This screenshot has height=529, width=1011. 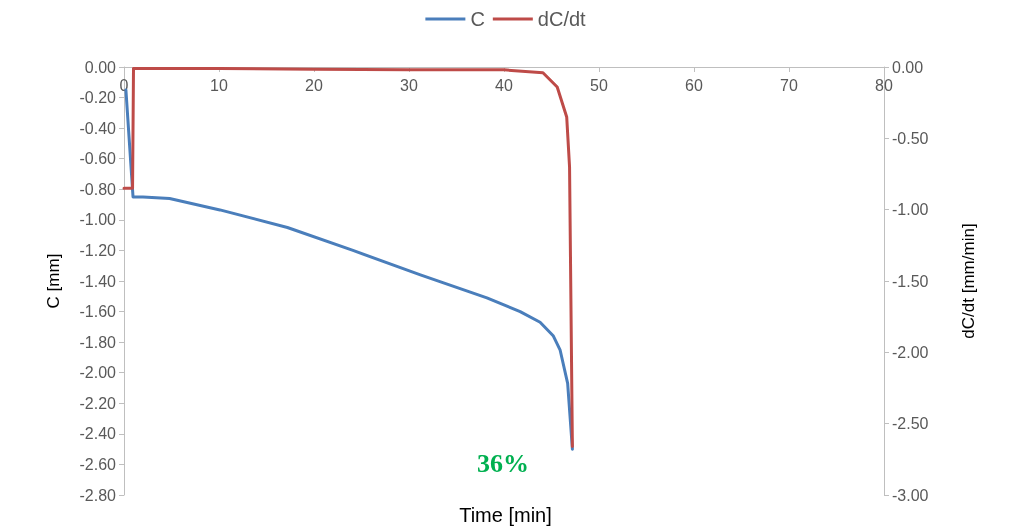 I want to click on legend-label: dC/dt, so click(x=562, y=19).